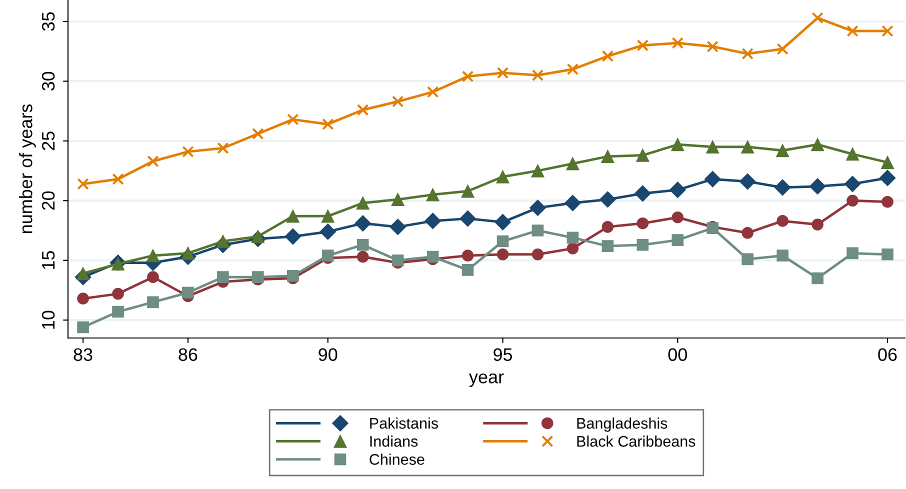 The width and height of the screenshot is (906, 489). Describe the element at coordinates (677, 354) in the screenshot. I see `x-tick-label: 00` at that location.